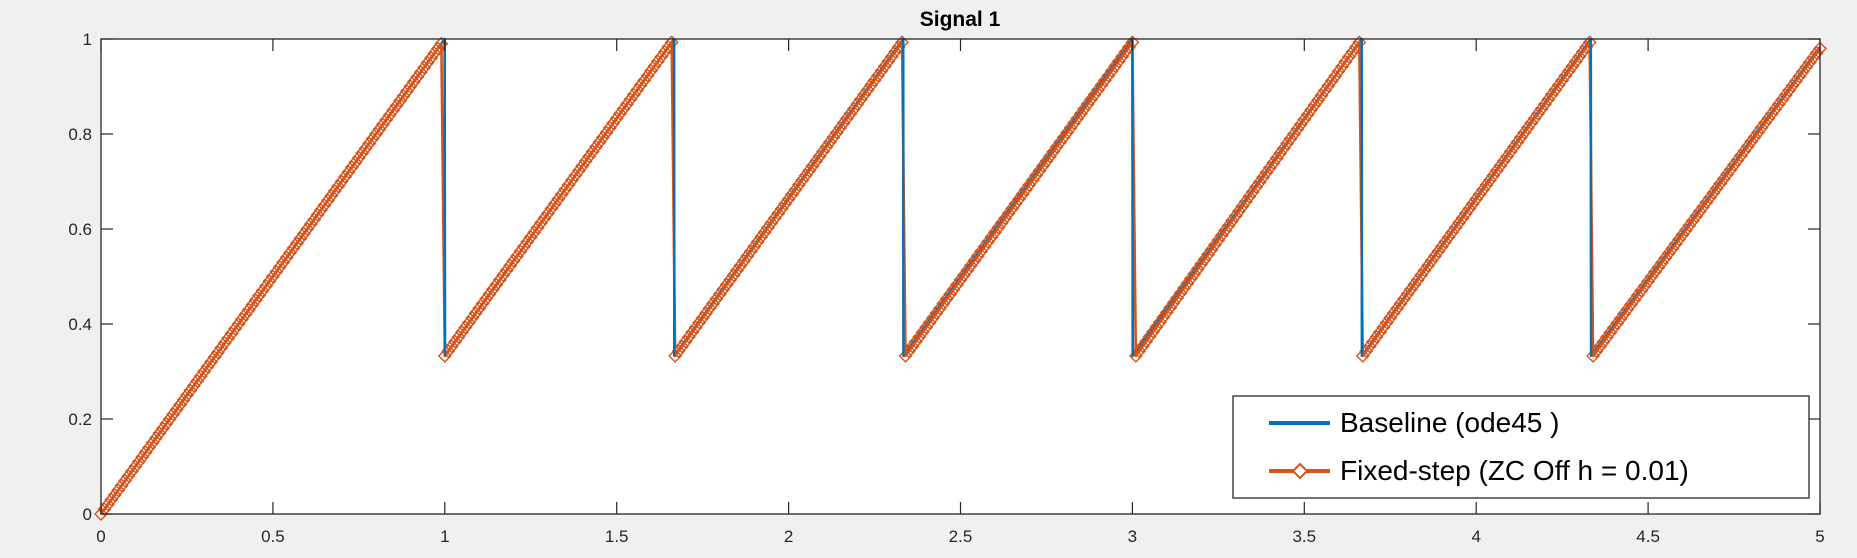  I want to click on legend-fixed-step-marker, so click(1300, 471).